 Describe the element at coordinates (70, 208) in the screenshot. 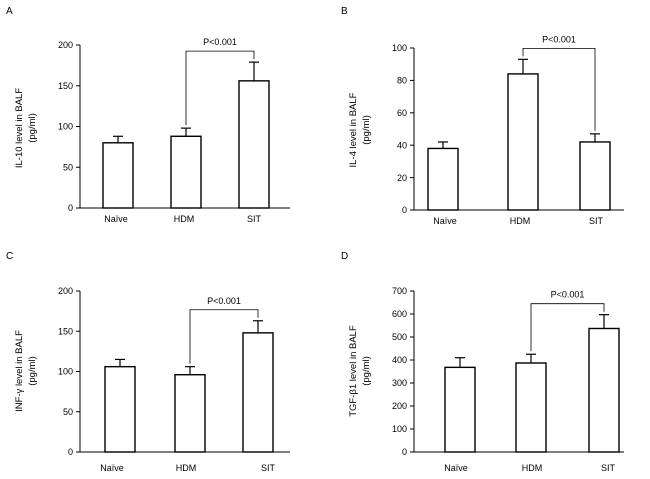

I see `y-tick-label-a-0: 0` at that location.